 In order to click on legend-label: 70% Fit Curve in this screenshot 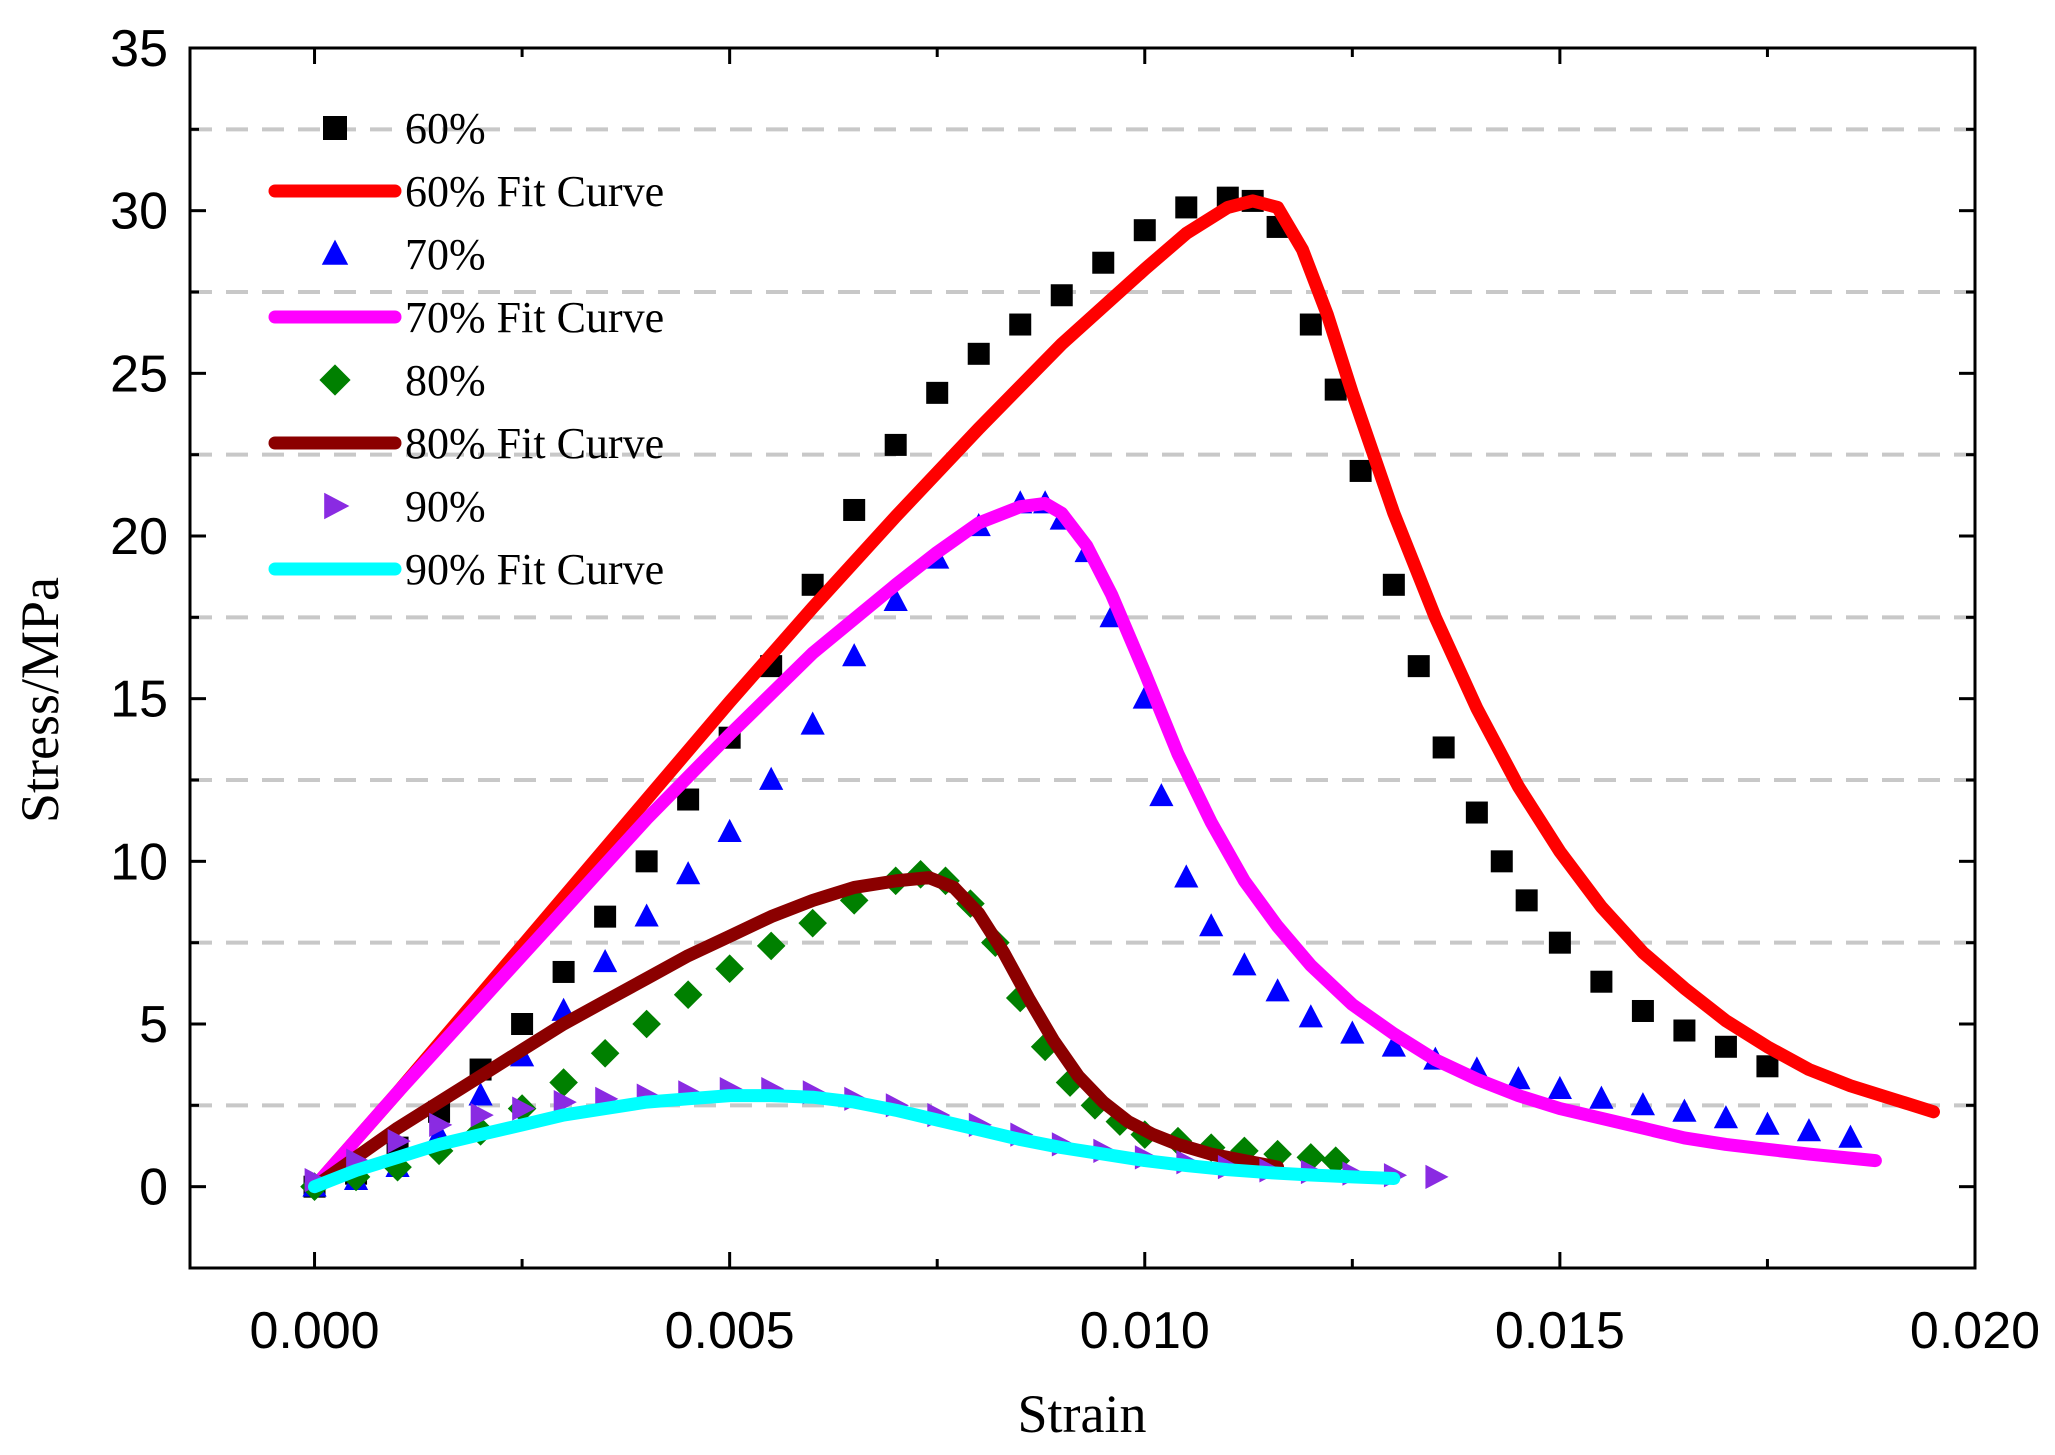, I will do `click(534, 317)`.